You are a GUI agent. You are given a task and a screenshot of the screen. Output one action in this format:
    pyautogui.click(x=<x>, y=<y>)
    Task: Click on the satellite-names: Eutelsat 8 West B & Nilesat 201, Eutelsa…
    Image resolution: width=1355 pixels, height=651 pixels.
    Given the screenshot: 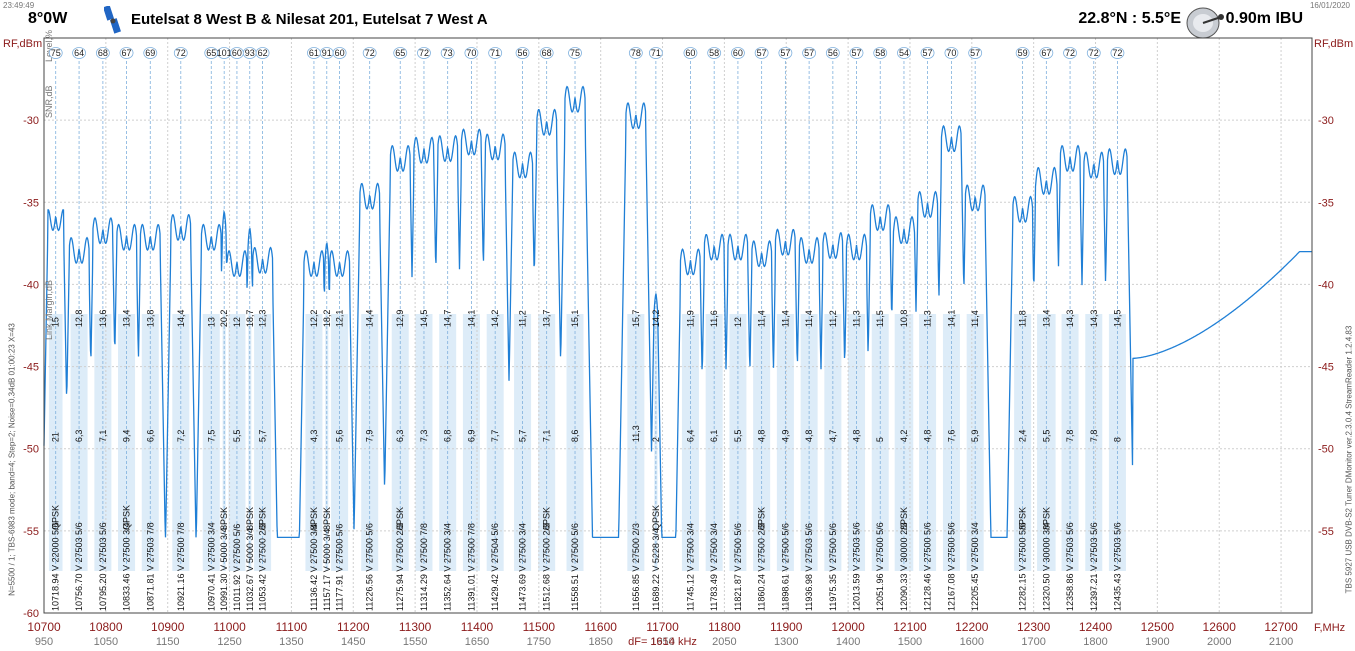 What is the action you would take?
    pyautogui.click(x=309, y=19)
    